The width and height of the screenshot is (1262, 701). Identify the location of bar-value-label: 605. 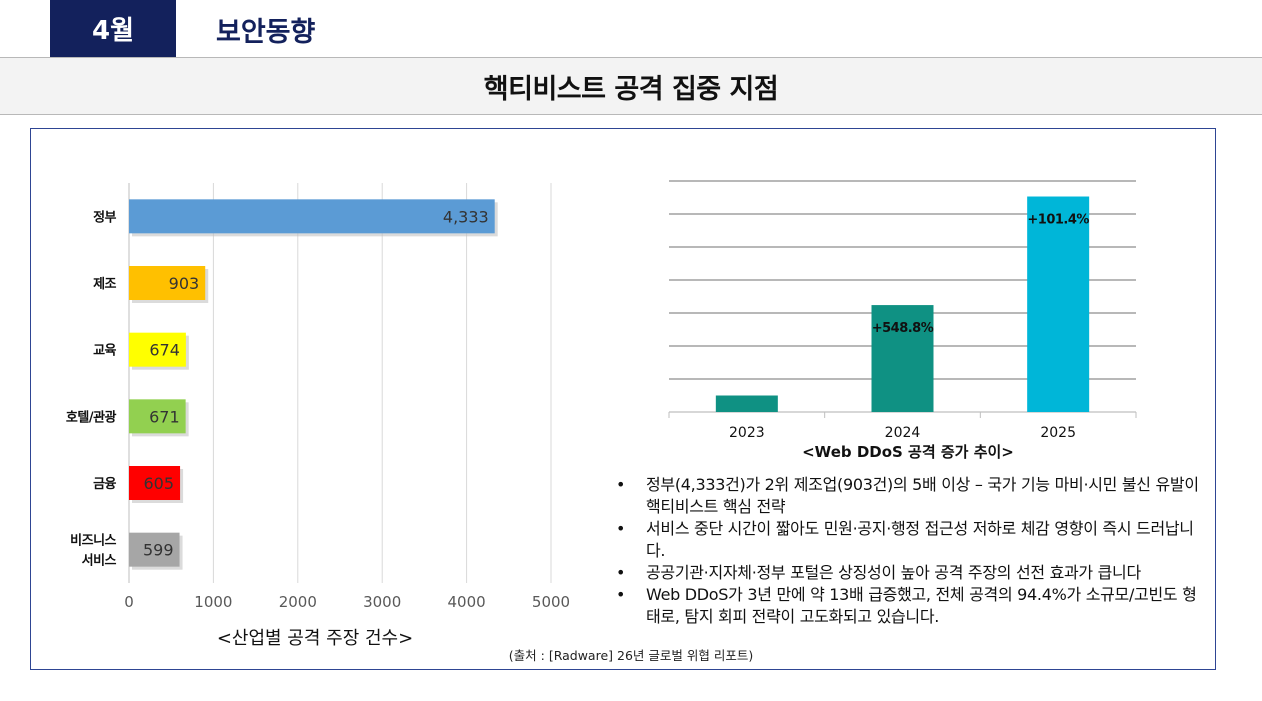
(159, 483).